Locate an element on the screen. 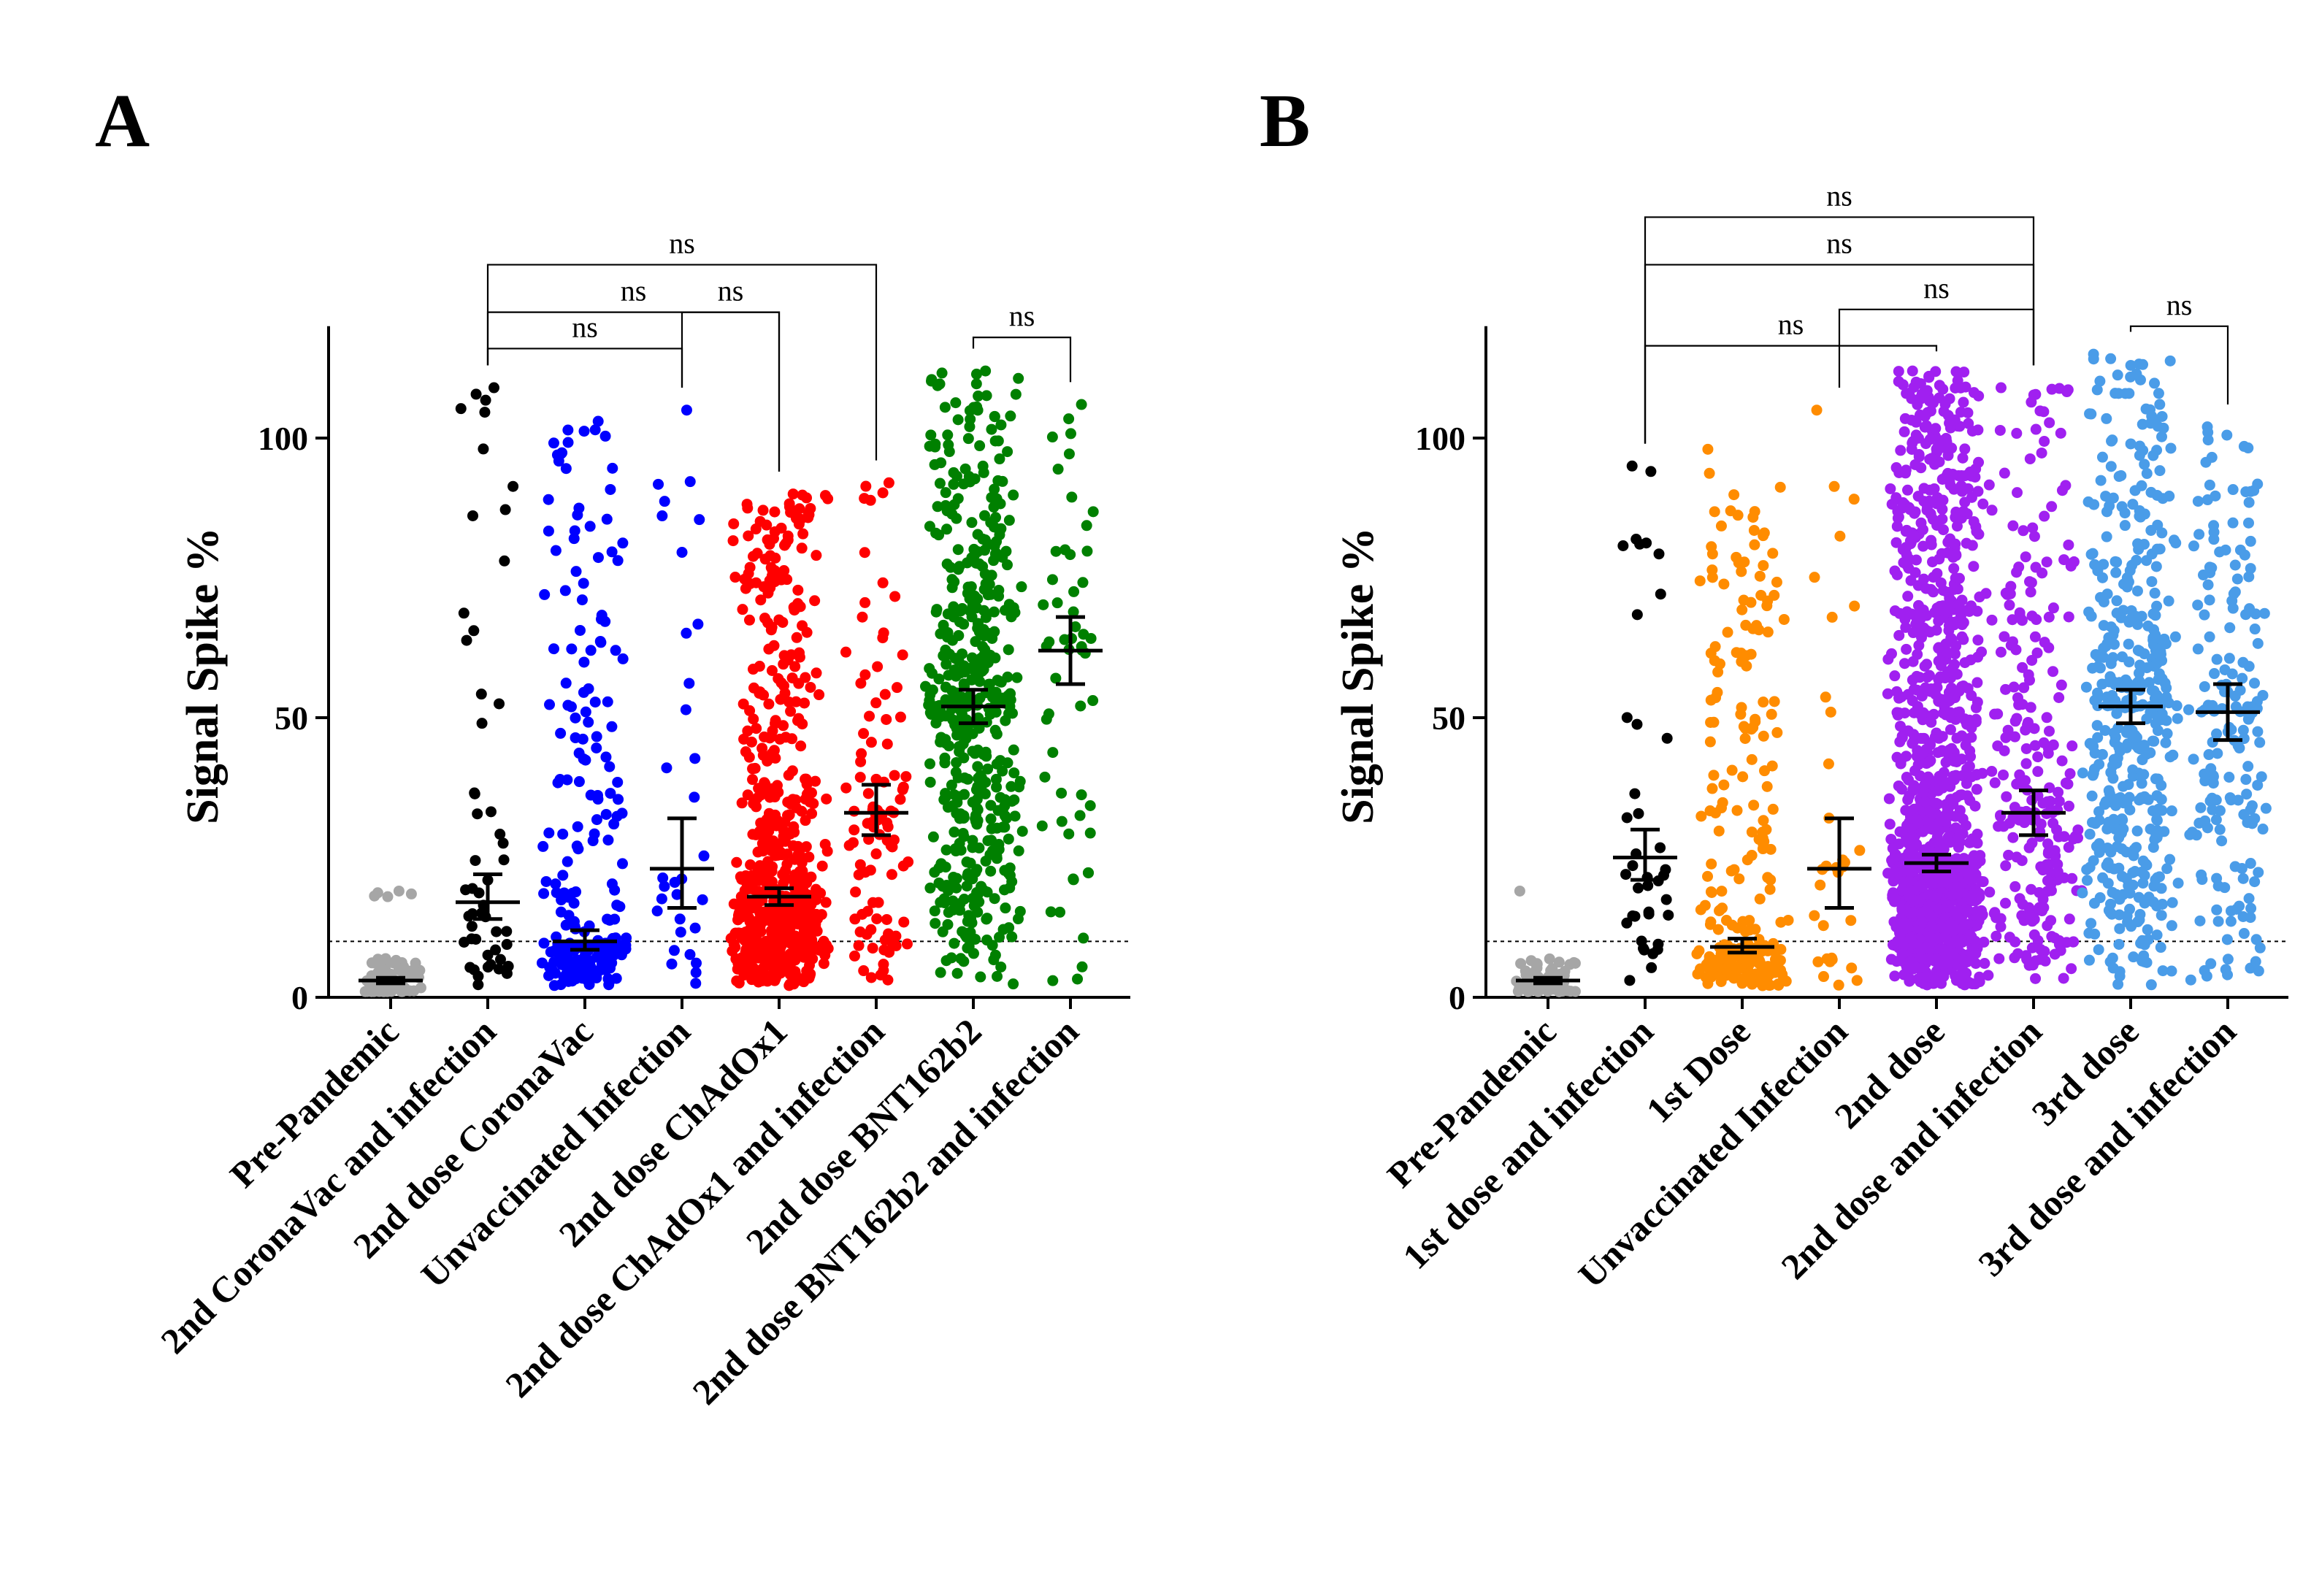  category-points is located at coordinates (680, 696).